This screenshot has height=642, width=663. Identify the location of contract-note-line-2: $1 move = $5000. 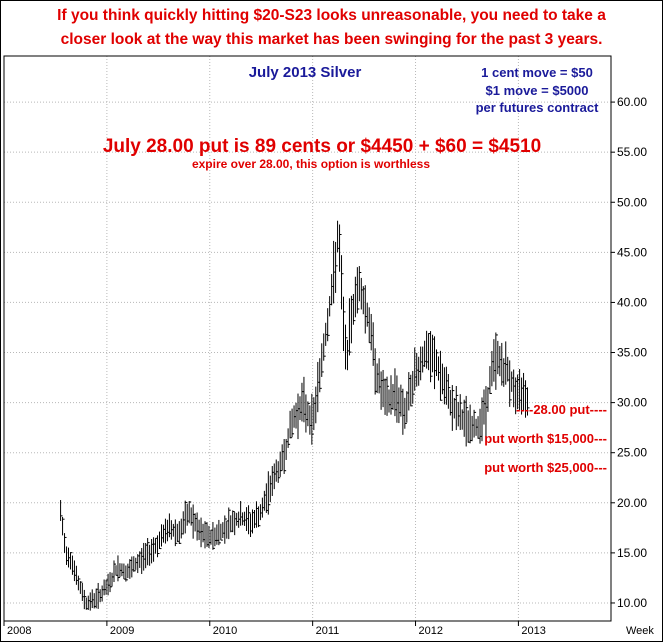
(537, 90).